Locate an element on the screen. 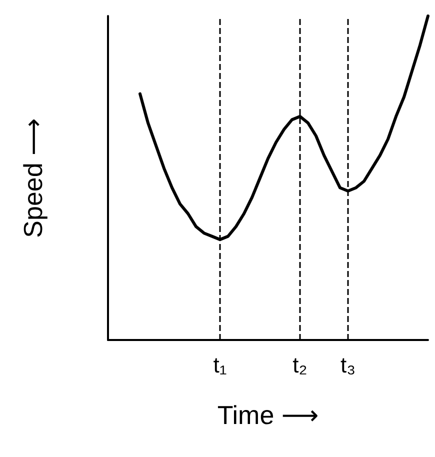 Image resolution: width=435 pixels, height=457 pixels. y-axis-title: Speed ⟶ is located at coordinates (33, 178).